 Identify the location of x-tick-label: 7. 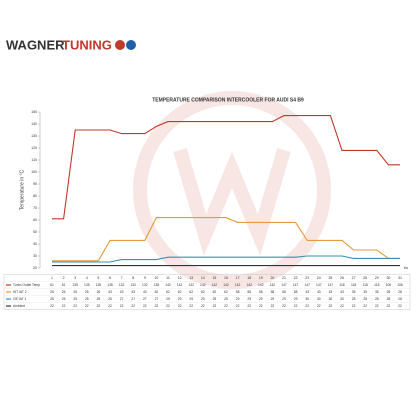
(122, 278).